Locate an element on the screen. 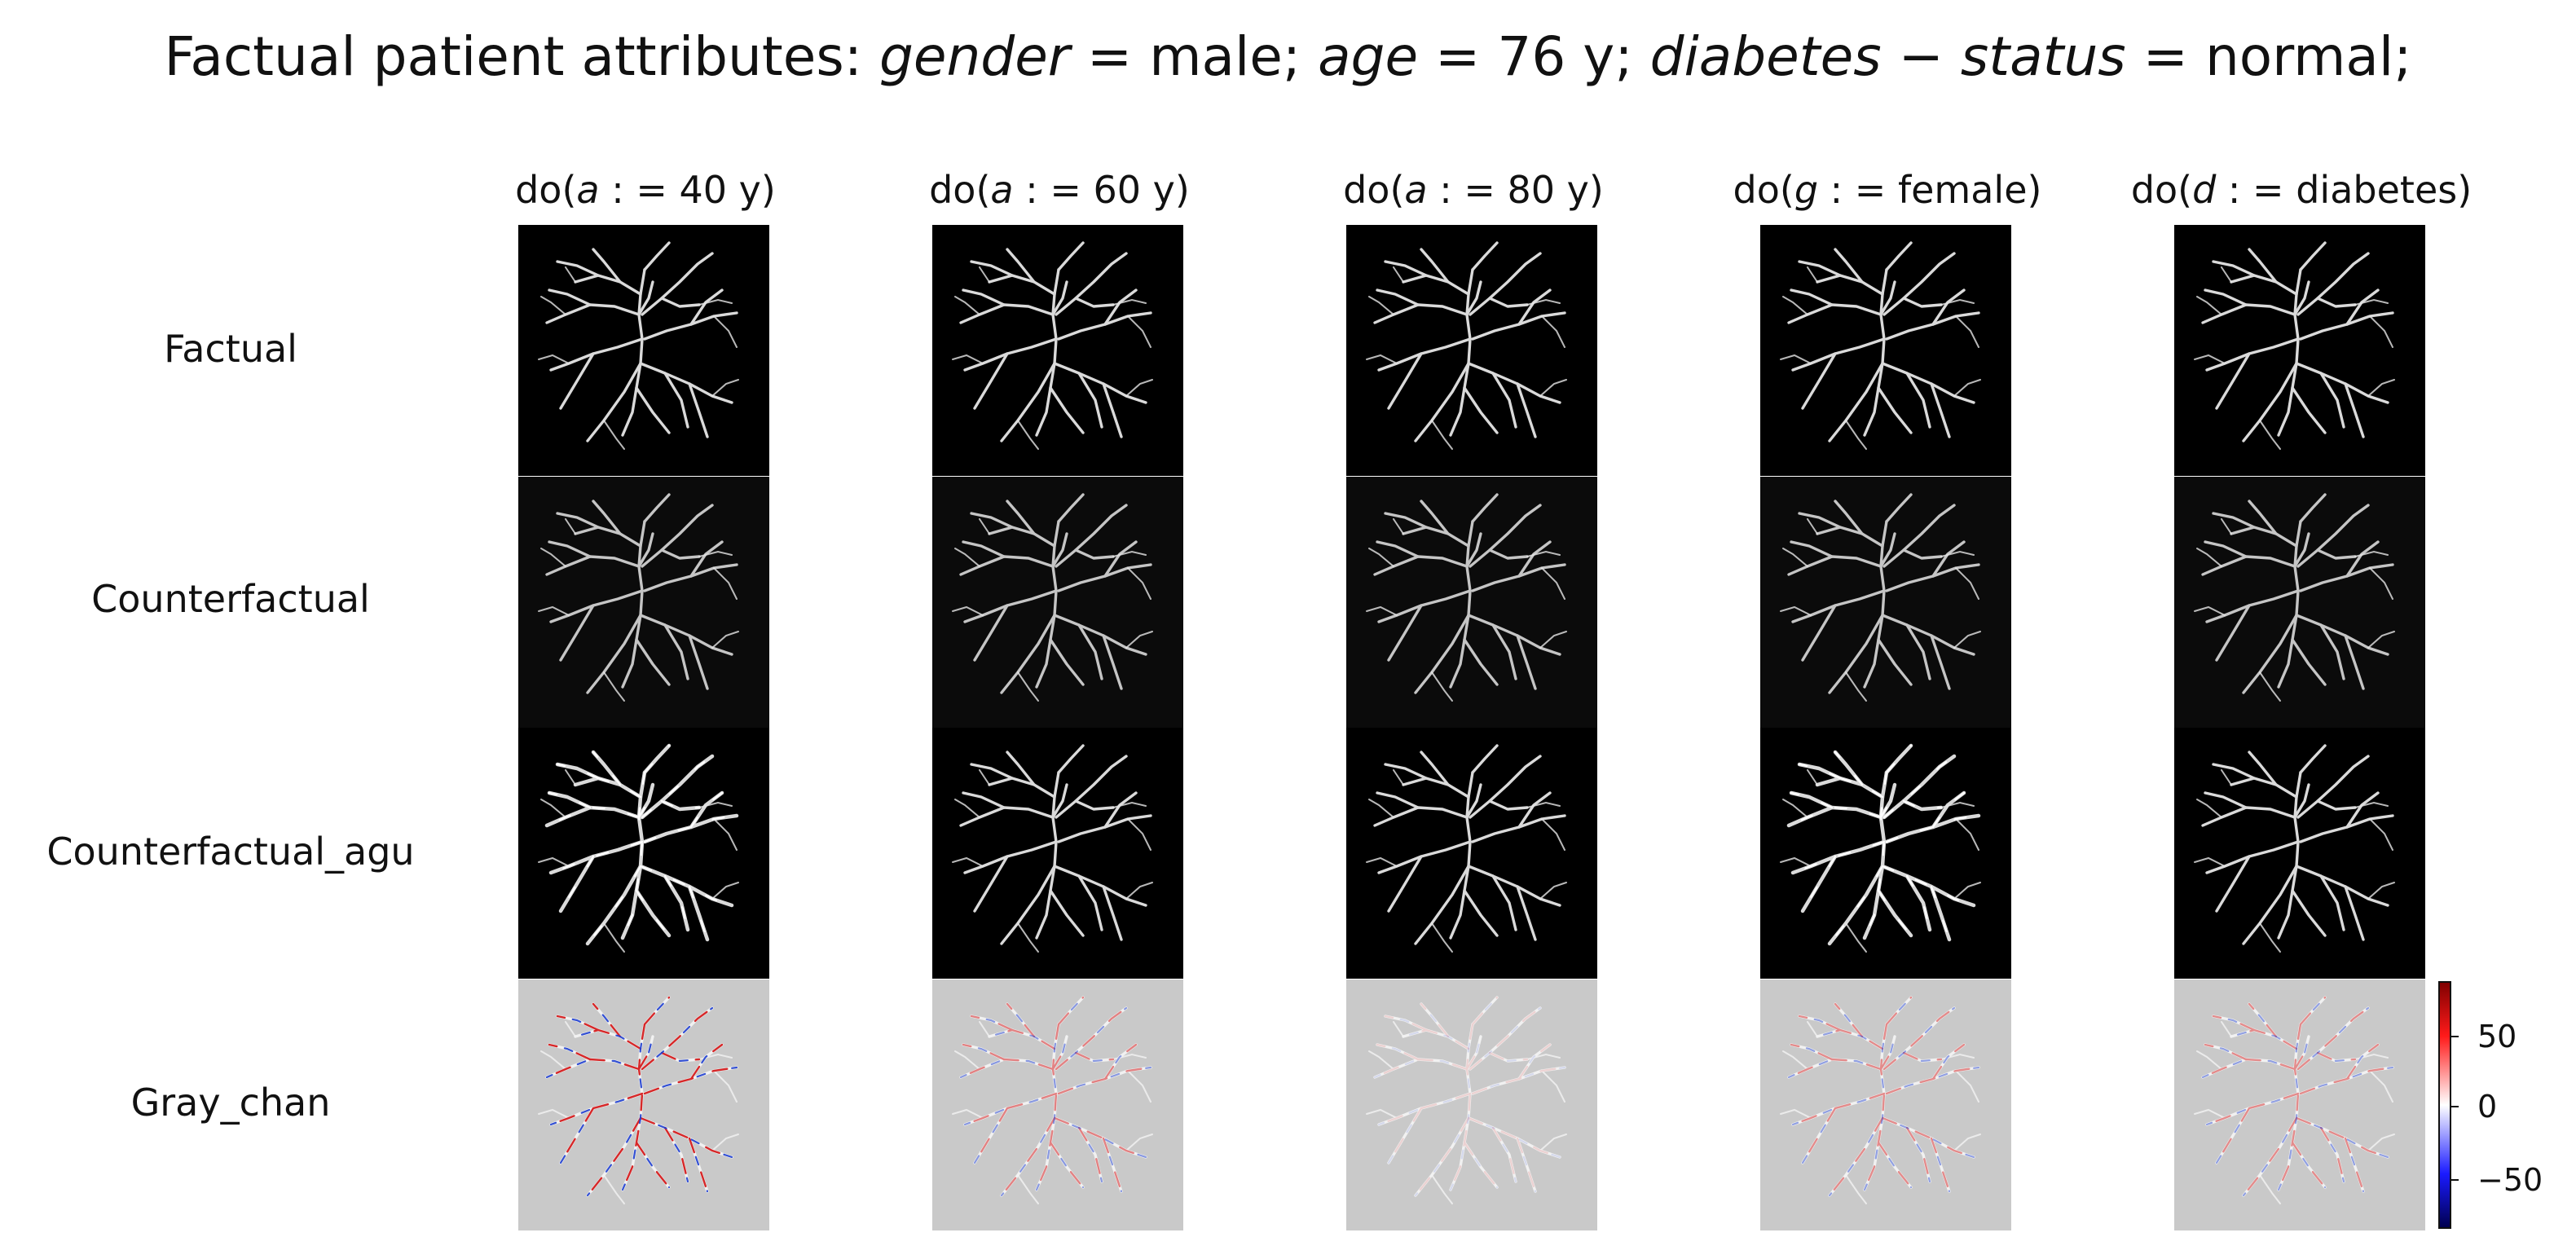  title-attr-age-op: = is located at coordinates (1458, 56).